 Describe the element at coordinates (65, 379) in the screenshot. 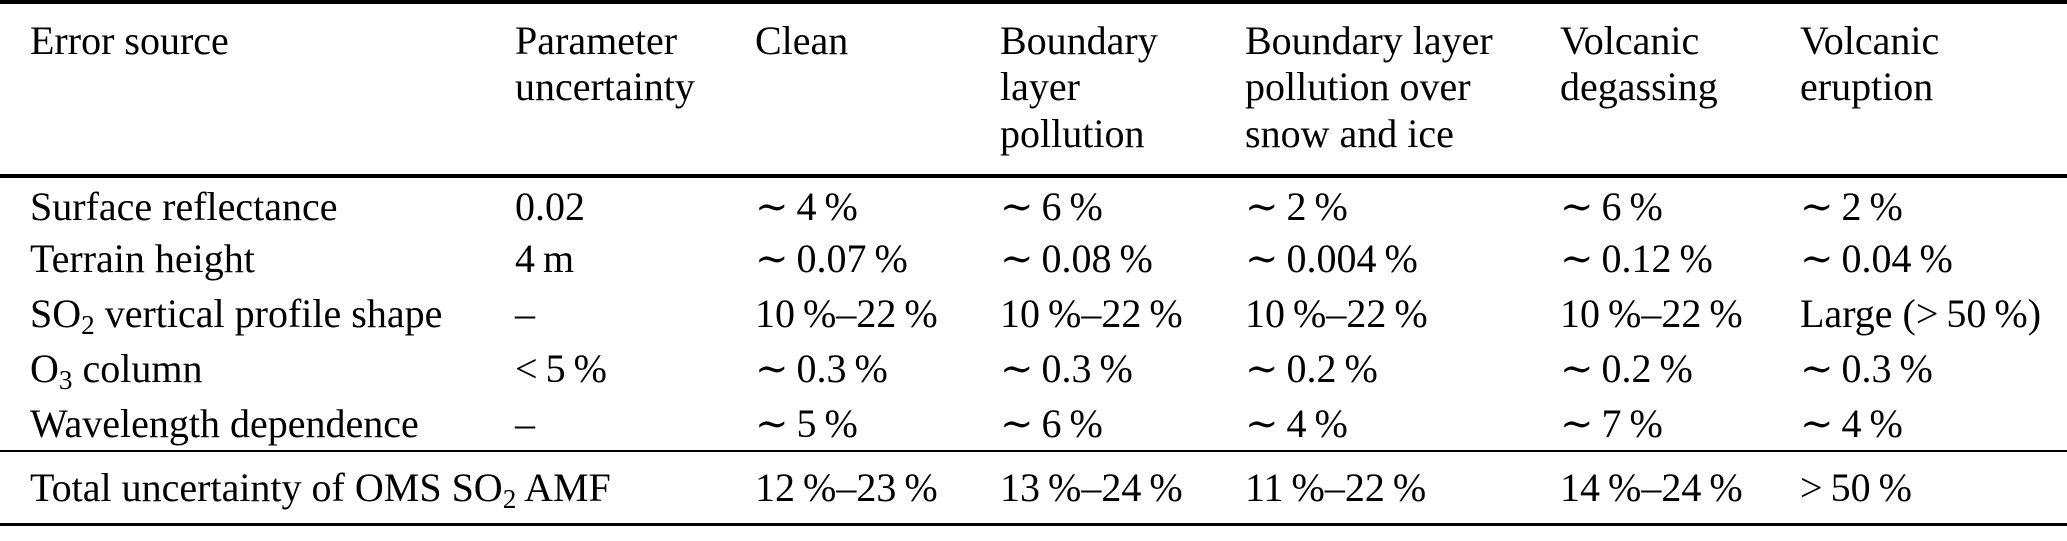

I see `label-subscript: 3` at that location.